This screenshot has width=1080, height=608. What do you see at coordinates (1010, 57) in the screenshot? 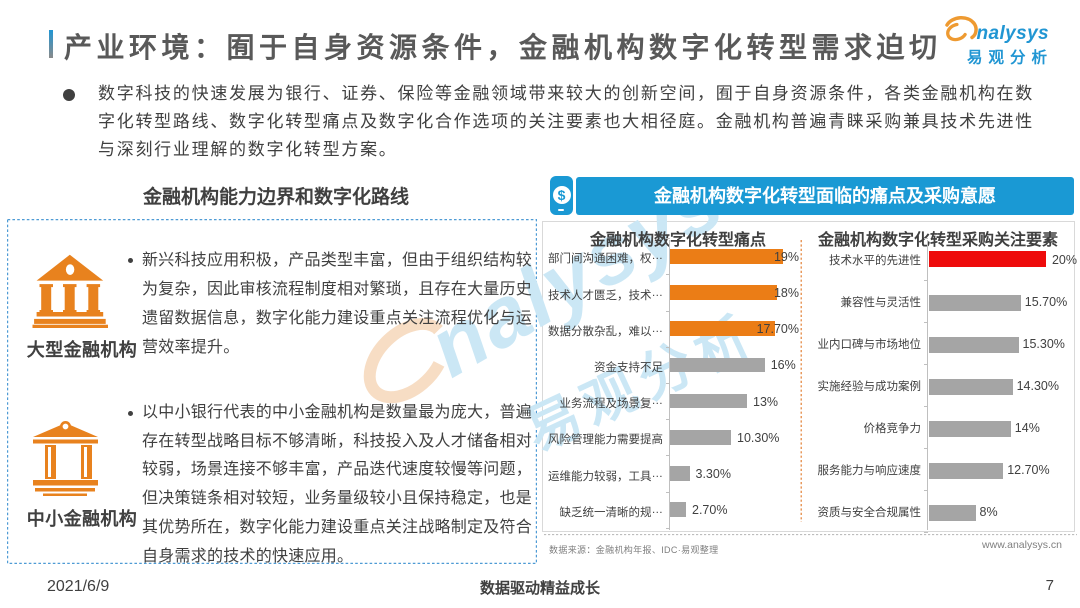
I see `svg-text: 易观分析` at bounding box center [1010, 57].